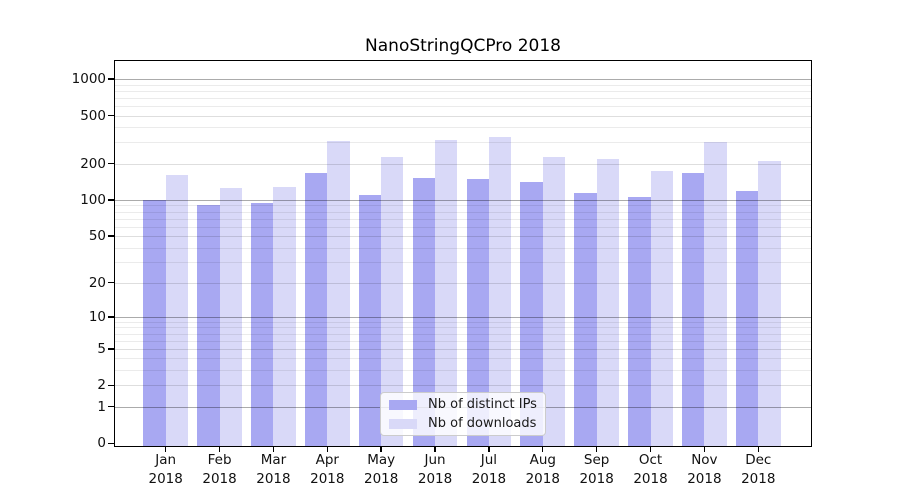 The width and height of the screenshot is (900, 500). What do you see at coordinates (154, 322) in the screenshot?
I see `bar-distinct-ips-jan` at bounding box center [154, 322].